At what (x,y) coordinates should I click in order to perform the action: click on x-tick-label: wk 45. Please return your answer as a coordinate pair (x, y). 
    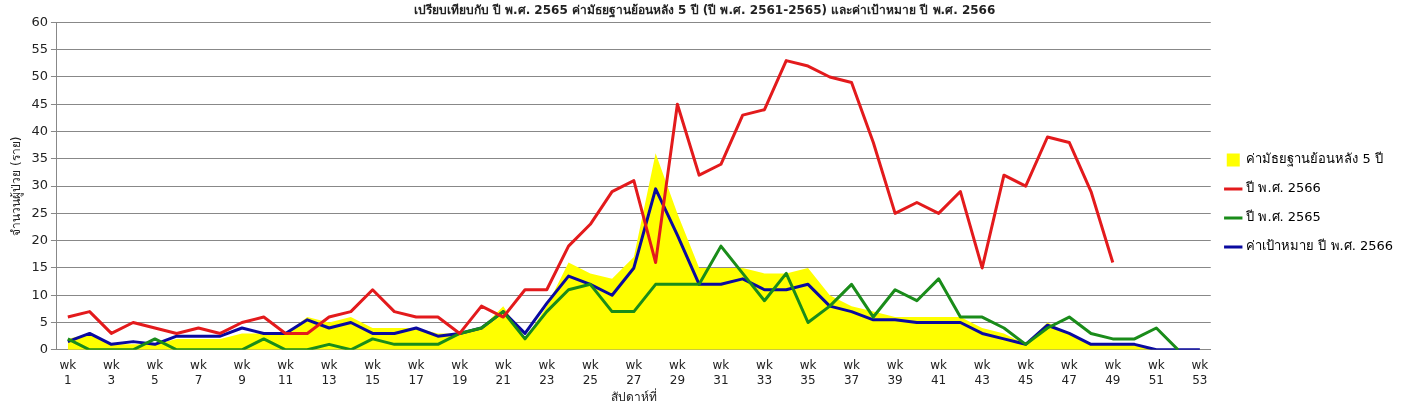
    Looking at the image, I should click on (1026, 372).